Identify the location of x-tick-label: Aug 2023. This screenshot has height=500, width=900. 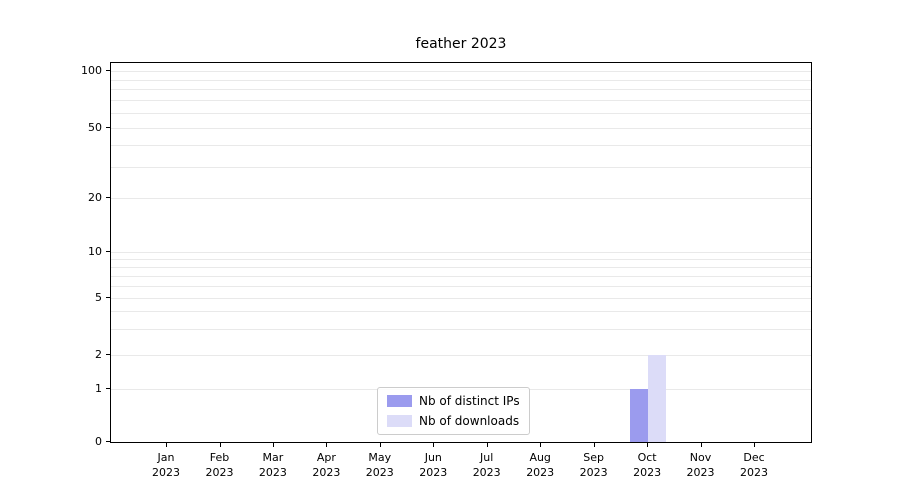
(540, 465).